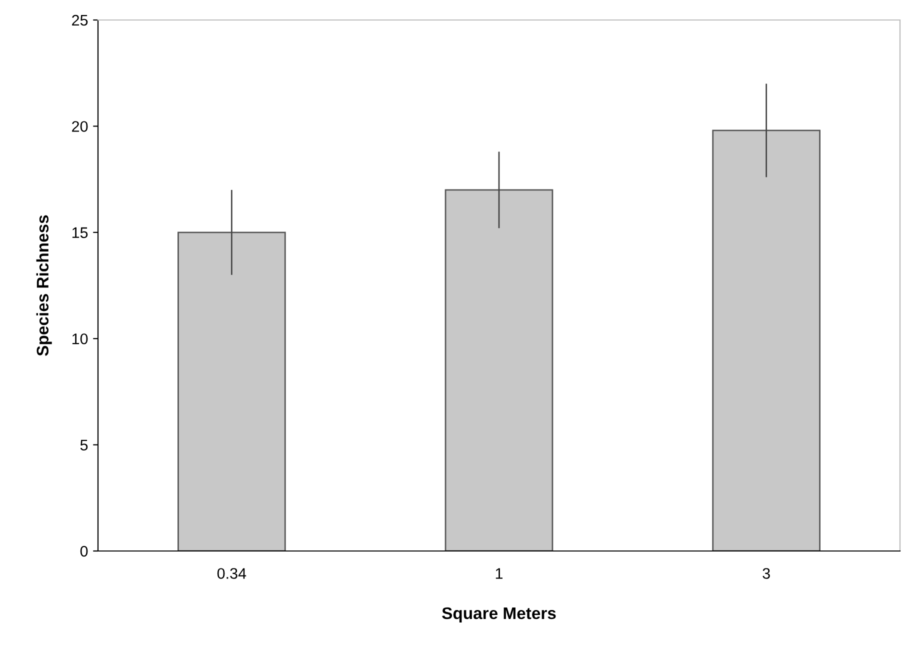  I want to click on y-tick-label: 15, so click(80, 232).